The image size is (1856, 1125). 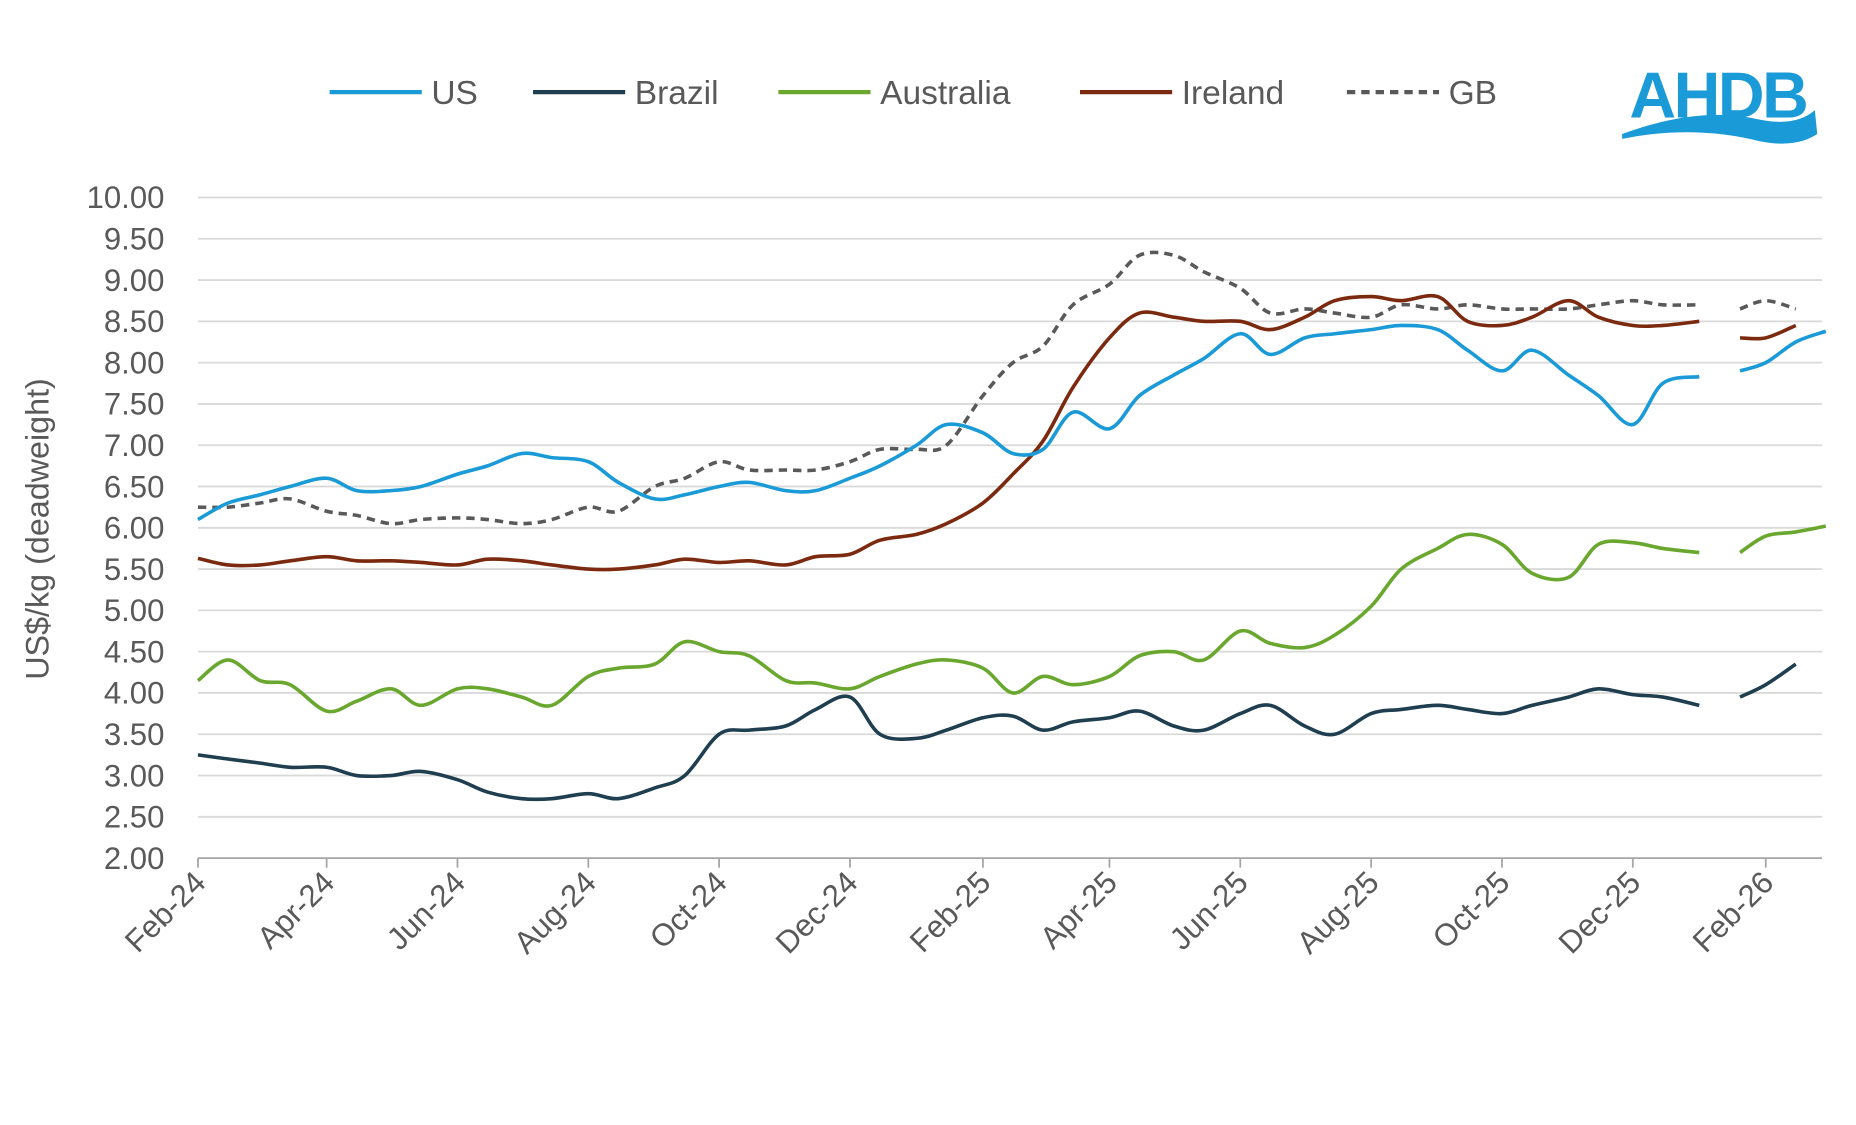 I want to click on x-tick-label: Feb-25, so click(x=950, y=912).